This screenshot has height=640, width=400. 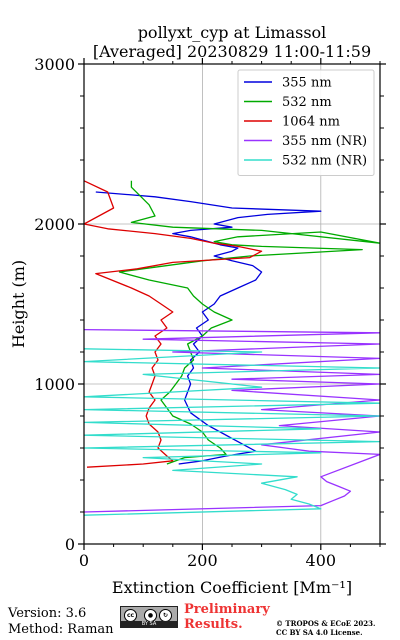 I want to click on x-tick-label: 0, so click(x=84, y=560).